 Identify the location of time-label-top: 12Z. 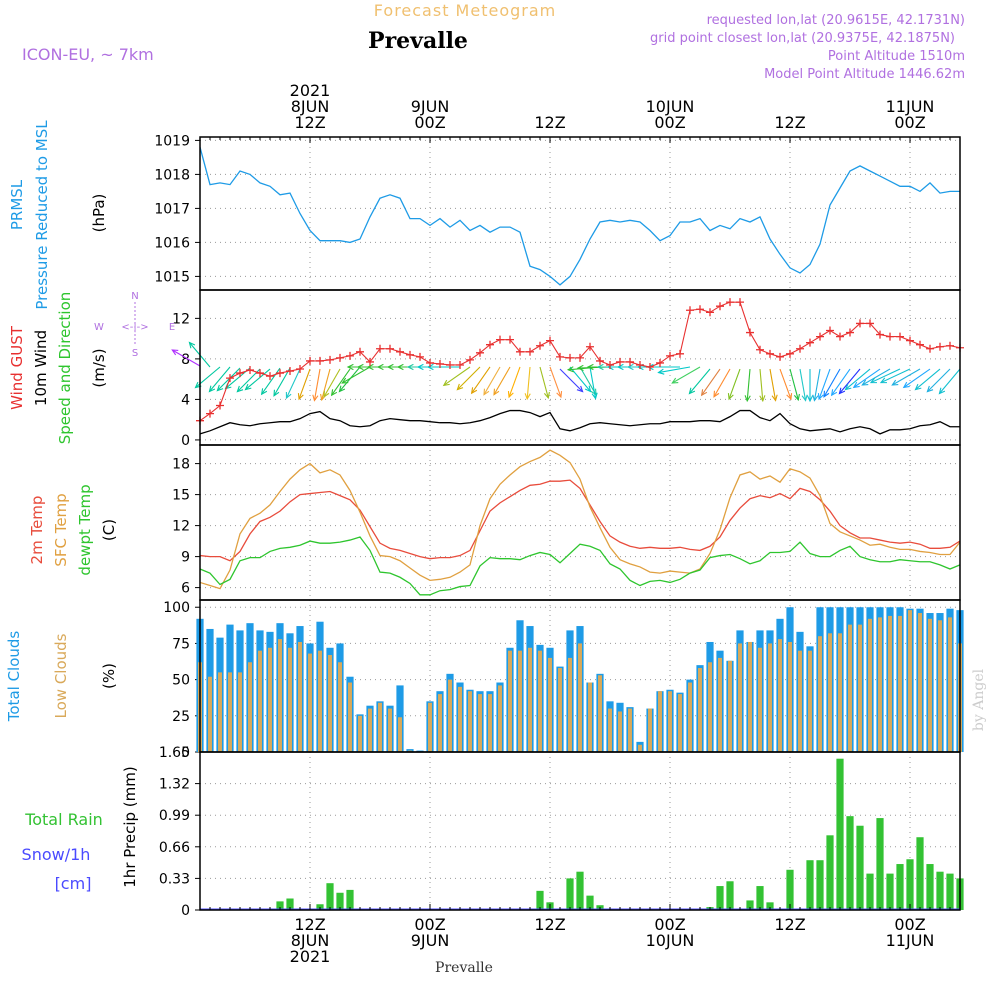
(549, 122).